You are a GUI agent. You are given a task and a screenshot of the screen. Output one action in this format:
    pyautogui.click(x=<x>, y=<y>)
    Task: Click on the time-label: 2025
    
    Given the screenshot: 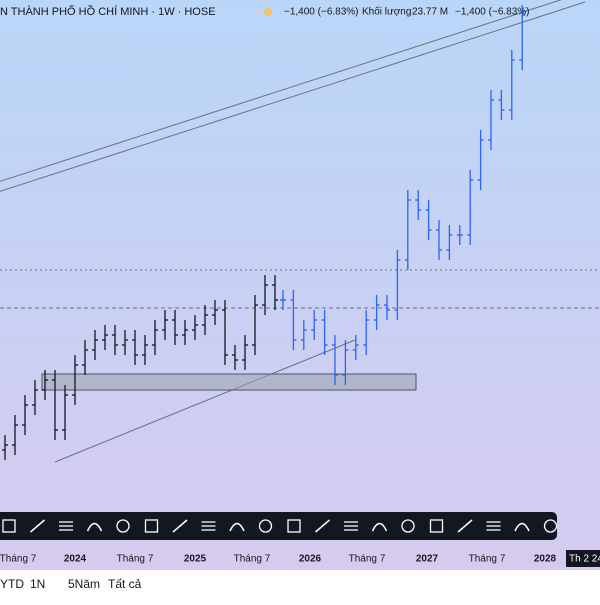 What is the action you would take?
    pyautogui.click(x=195, y=559)
    